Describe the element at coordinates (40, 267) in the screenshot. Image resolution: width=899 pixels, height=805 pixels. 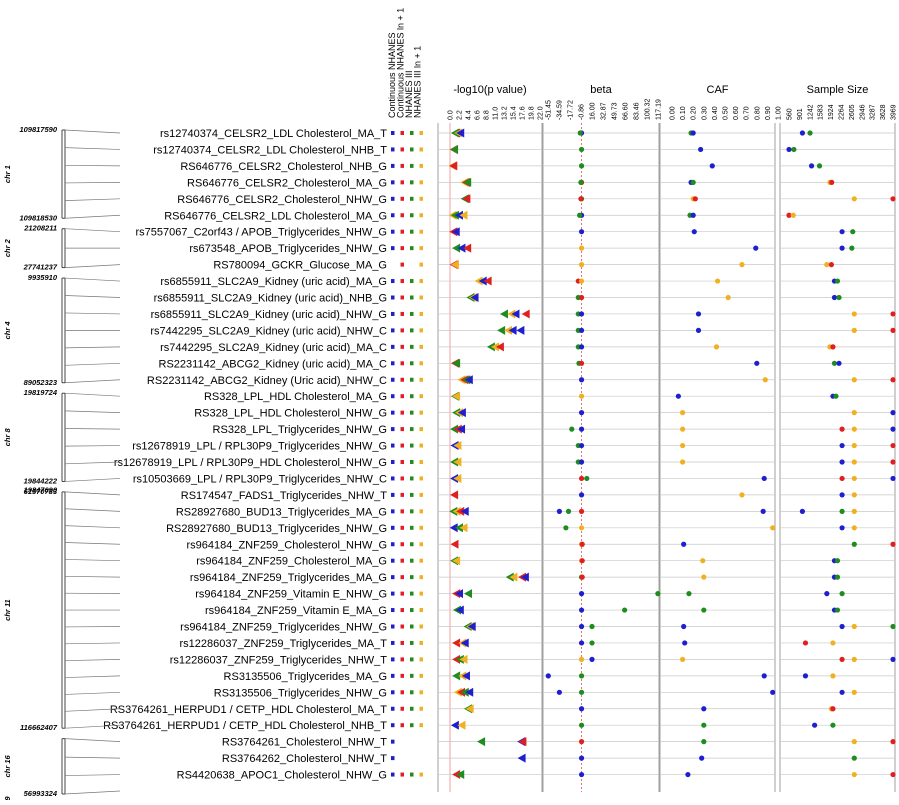
I see `position-end: 27741237` at that location.